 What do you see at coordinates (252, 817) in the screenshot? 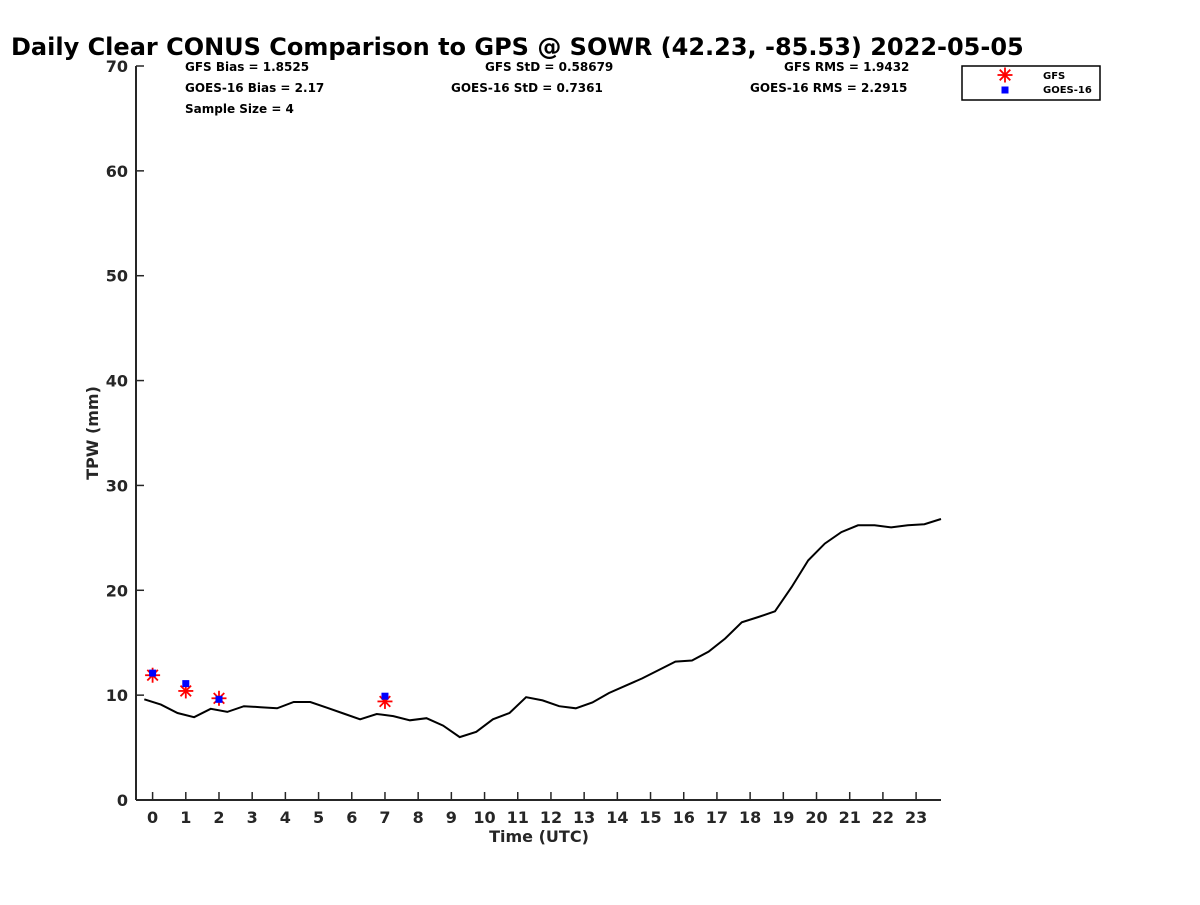
I see `x-tick-label: 3` at bounding box center [252, 817].